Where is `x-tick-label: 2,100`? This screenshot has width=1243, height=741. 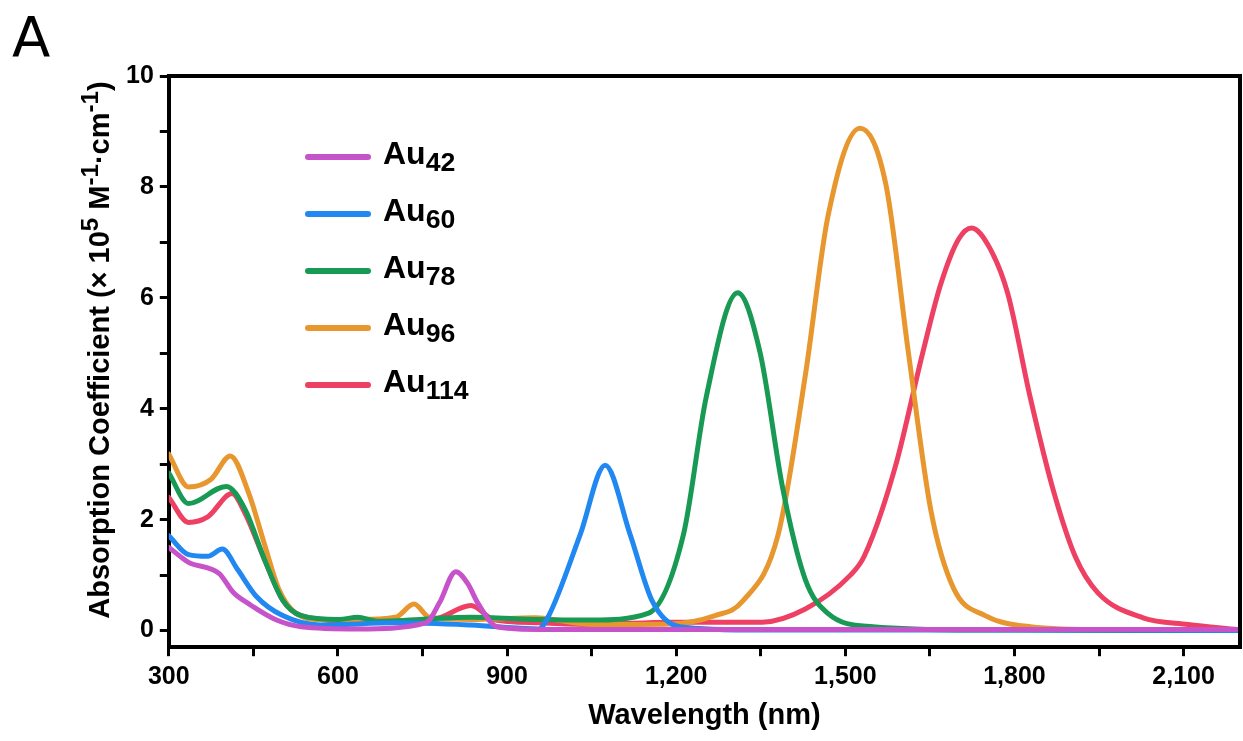 x-tick-label: 2,100 is located at coordinates (1183, 675).